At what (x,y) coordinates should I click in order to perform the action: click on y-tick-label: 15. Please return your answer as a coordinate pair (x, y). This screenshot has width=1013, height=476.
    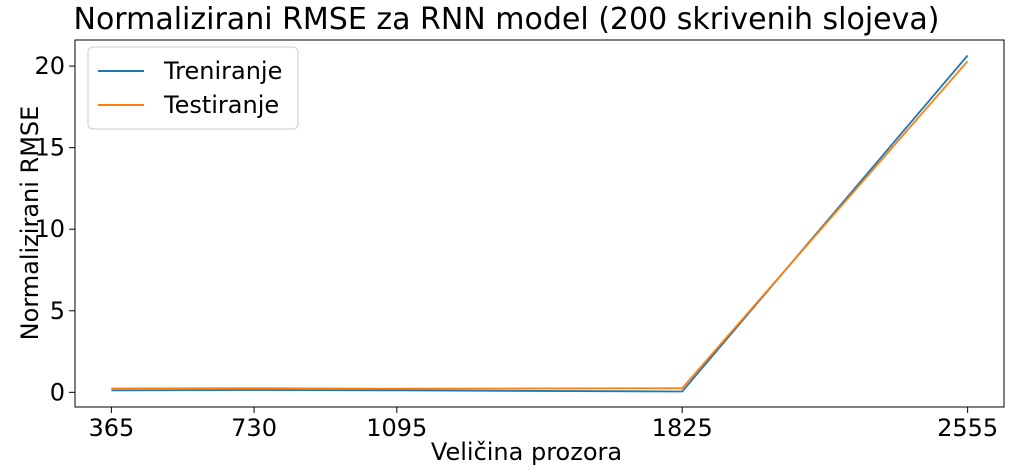
    Looking at the image, I should click on (49, 148).